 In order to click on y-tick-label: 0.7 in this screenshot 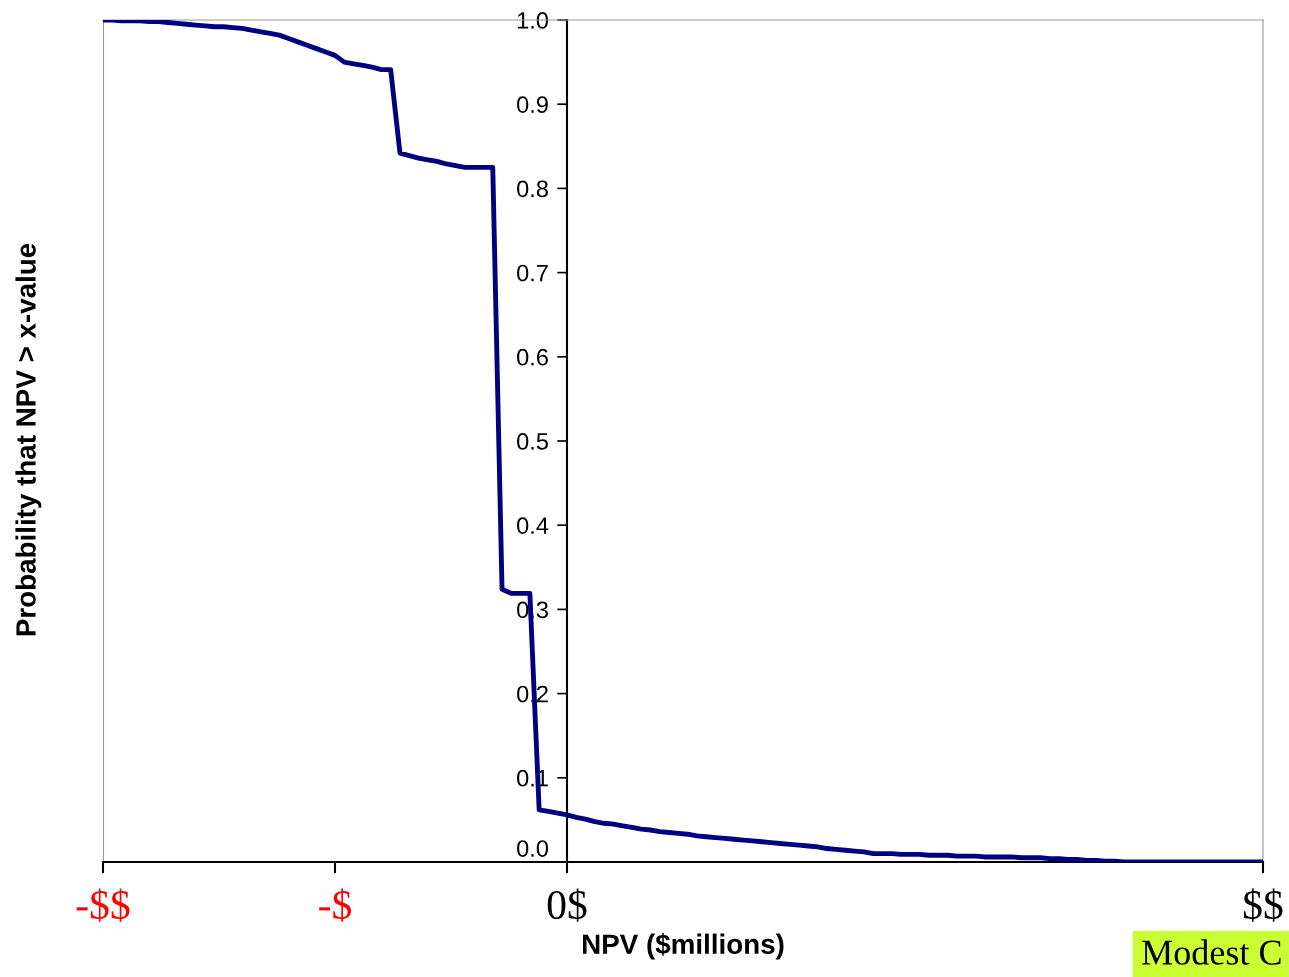, I will do `click(532, 273)`.